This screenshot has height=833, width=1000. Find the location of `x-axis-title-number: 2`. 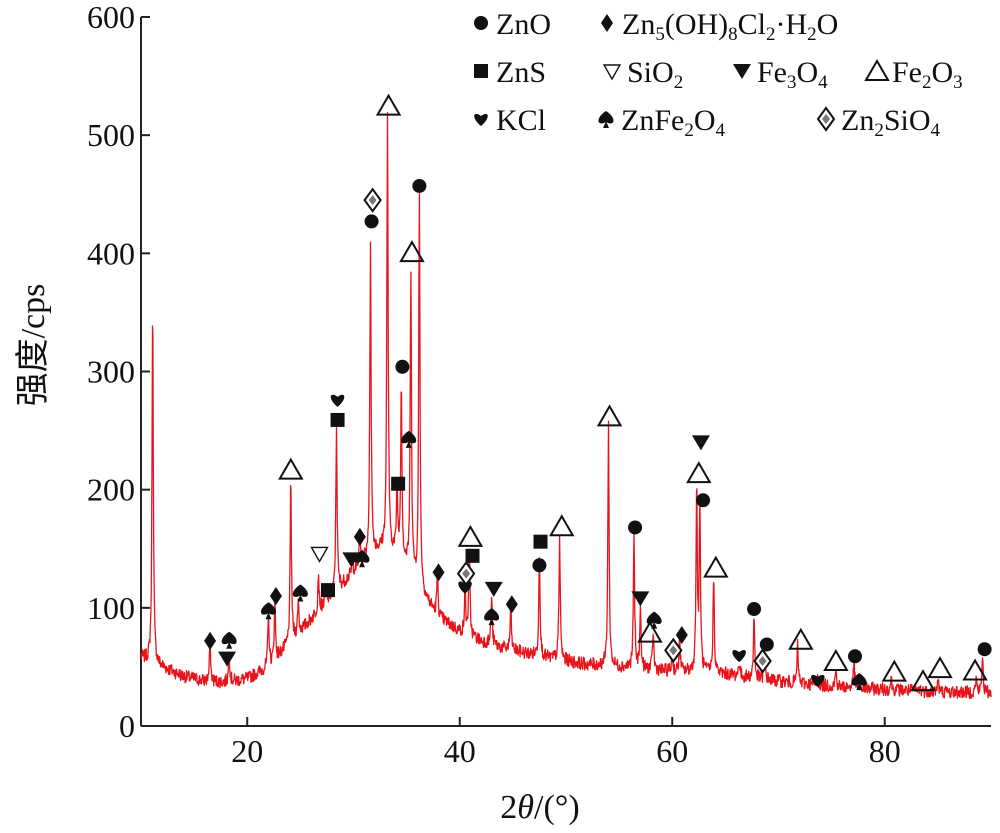

x-axis-title-number: 2 is located at coordinates (508, 807).